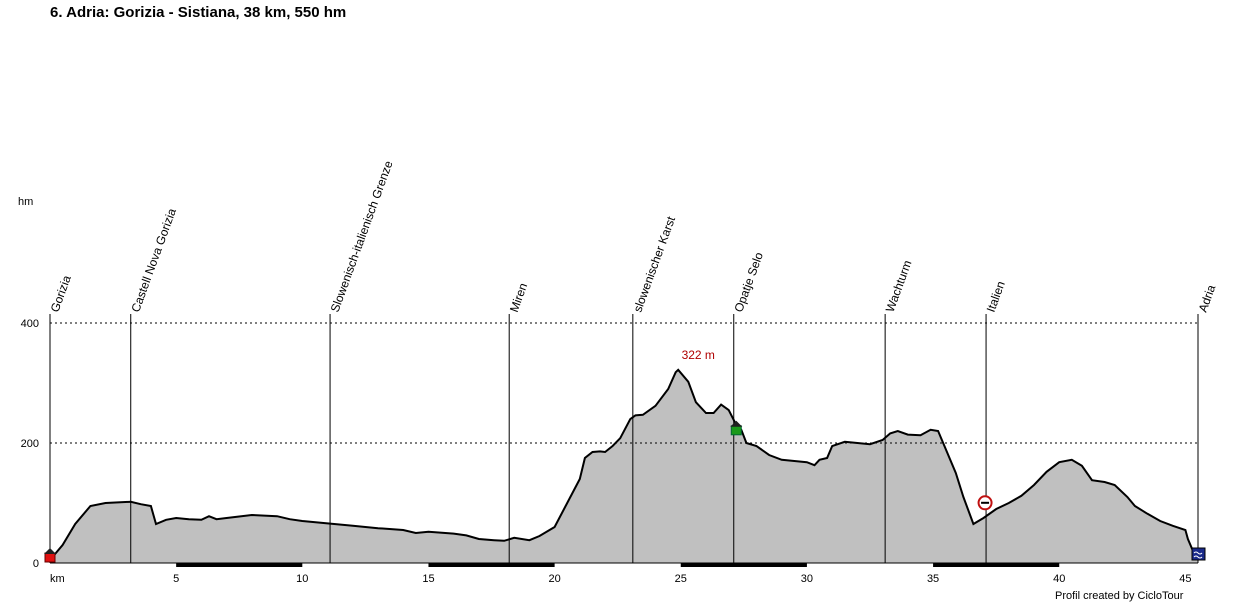  I want to click on start-house-roof-icon, so click(50, 551).